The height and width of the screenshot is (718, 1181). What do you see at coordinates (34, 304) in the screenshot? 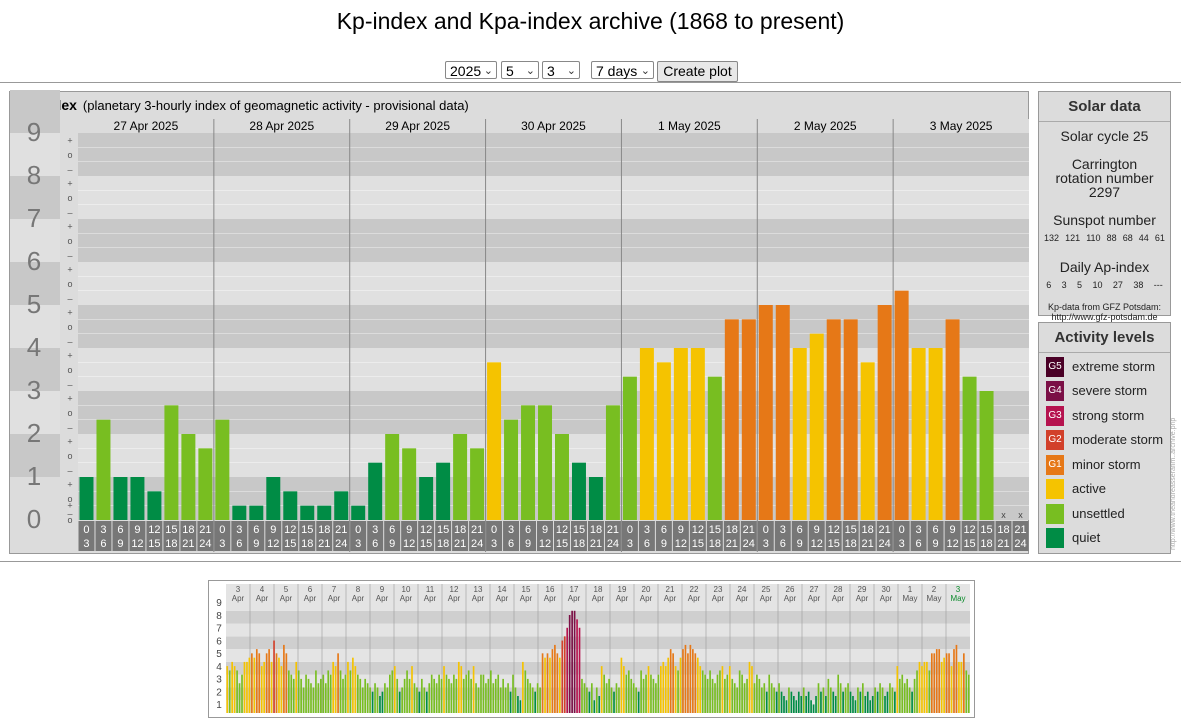
I see `y-tick-label: 5` at bounding box center [34, 304].